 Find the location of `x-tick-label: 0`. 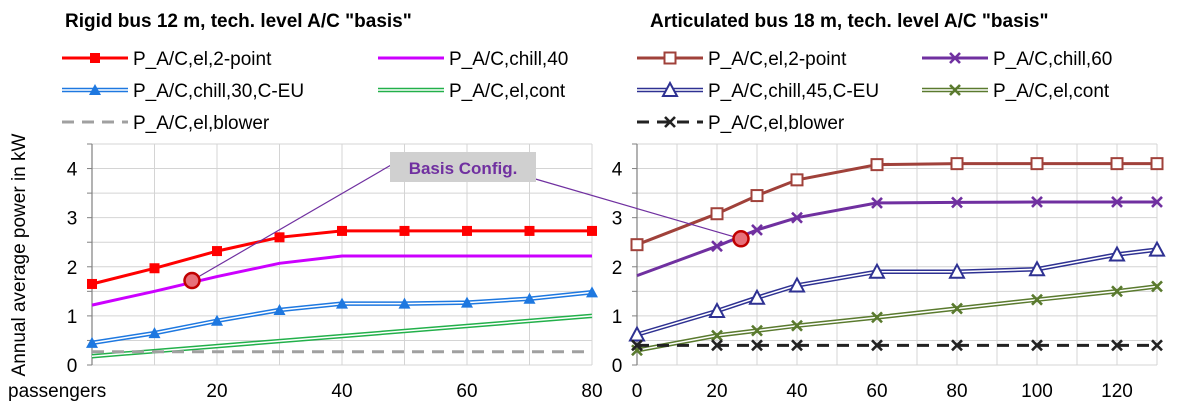

x-tick-label: 0 is located at coordinates (637, 391).